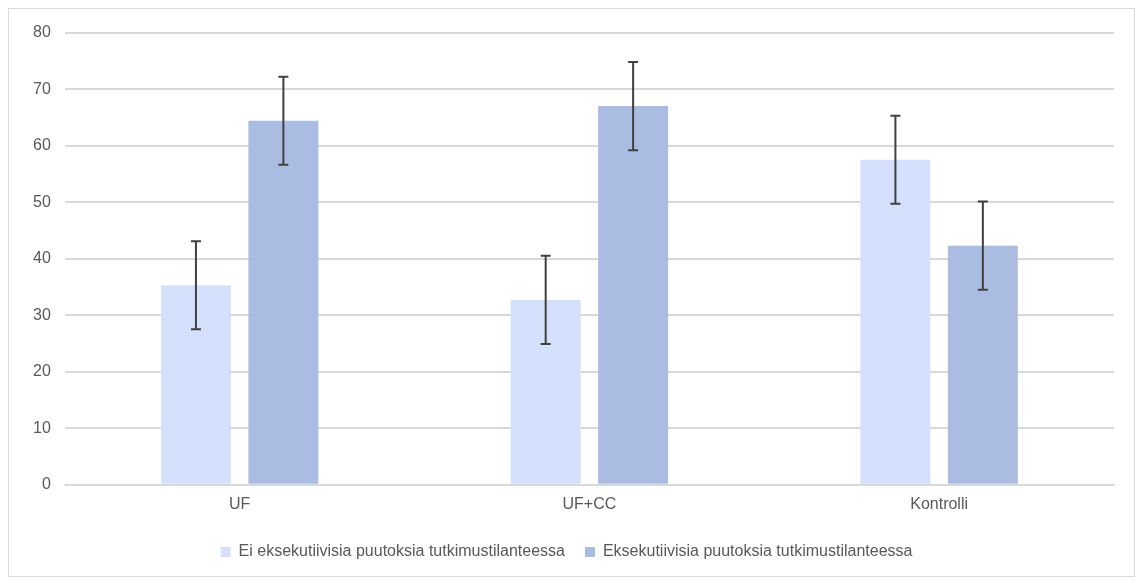 The width and height of the screenshot is (1143, 585). I want to click on y-tick-label: 50, so click(42, 201).